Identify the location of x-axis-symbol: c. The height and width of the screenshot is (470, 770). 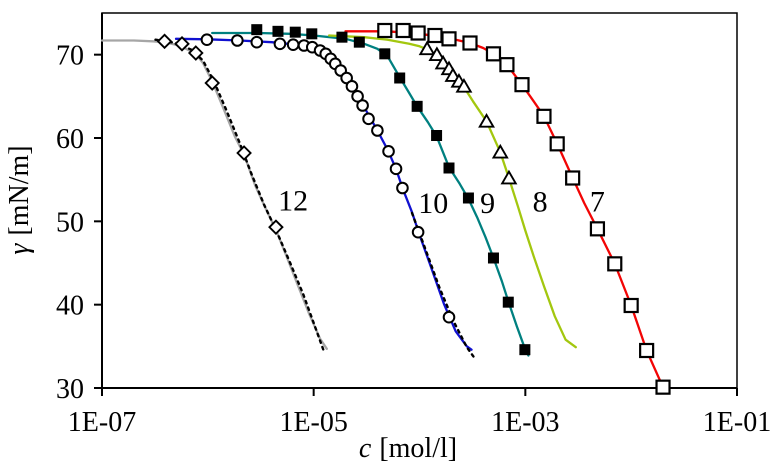
(365, 448).